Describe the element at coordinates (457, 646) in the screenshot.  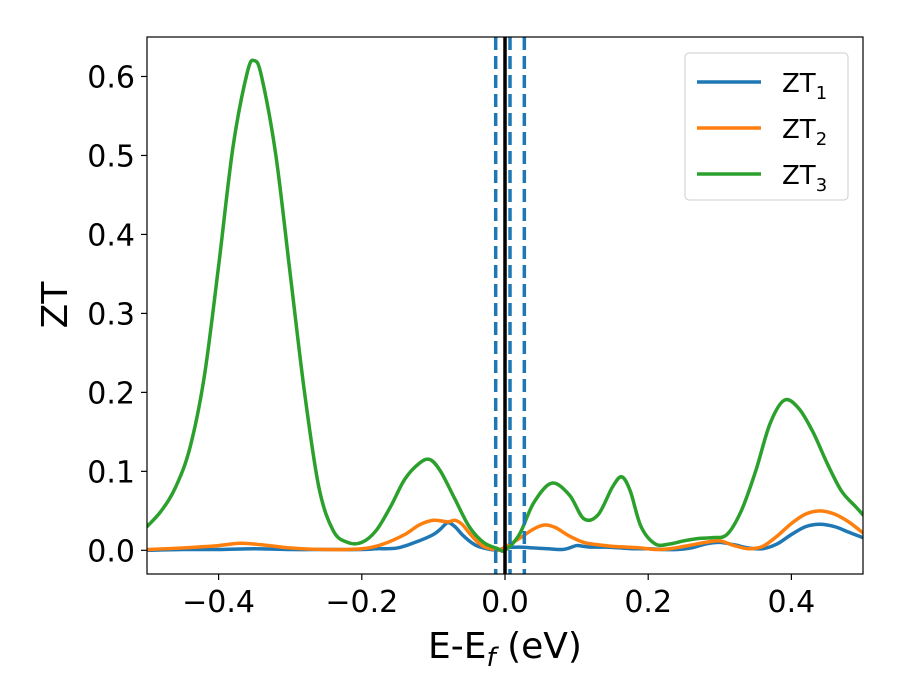
I see `x-axis-label-main: E-E` at that location.